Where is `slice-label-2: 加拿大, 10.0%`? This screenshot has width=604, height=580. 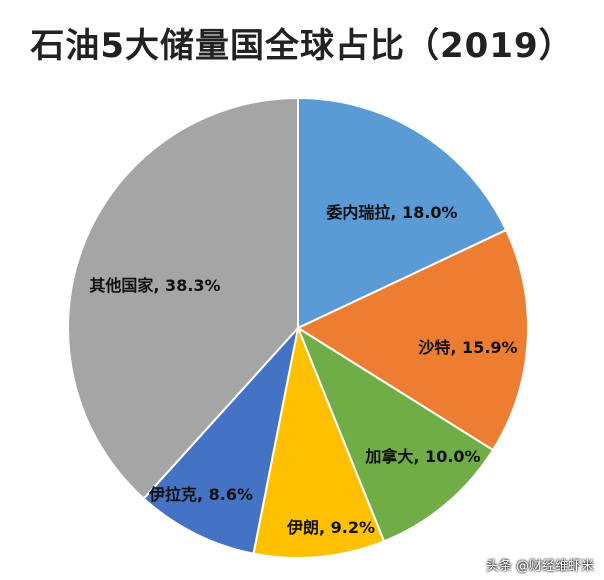
slice-label-2: 加拿大, 10.0% is located at coordinates (422, 456).